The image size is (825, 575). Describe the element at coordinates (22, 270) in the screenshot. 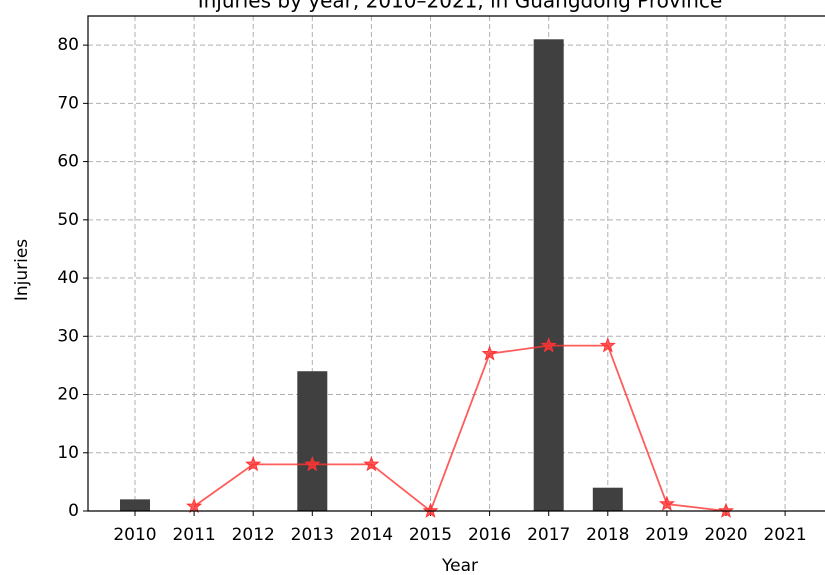

I see `y-axis-label: Injuries` at that location.